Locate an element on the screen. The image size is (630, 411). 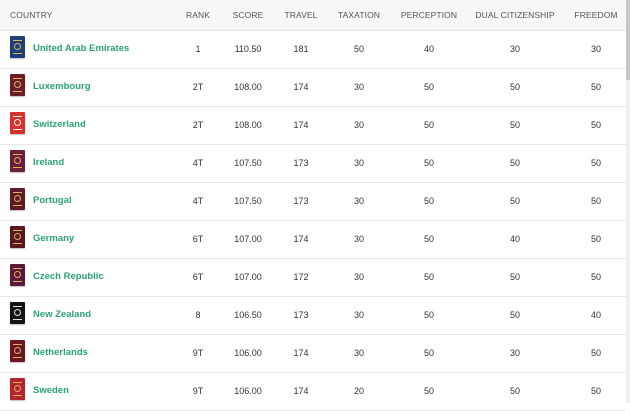
country-link: Portugal is located at coordinates (52, 200).